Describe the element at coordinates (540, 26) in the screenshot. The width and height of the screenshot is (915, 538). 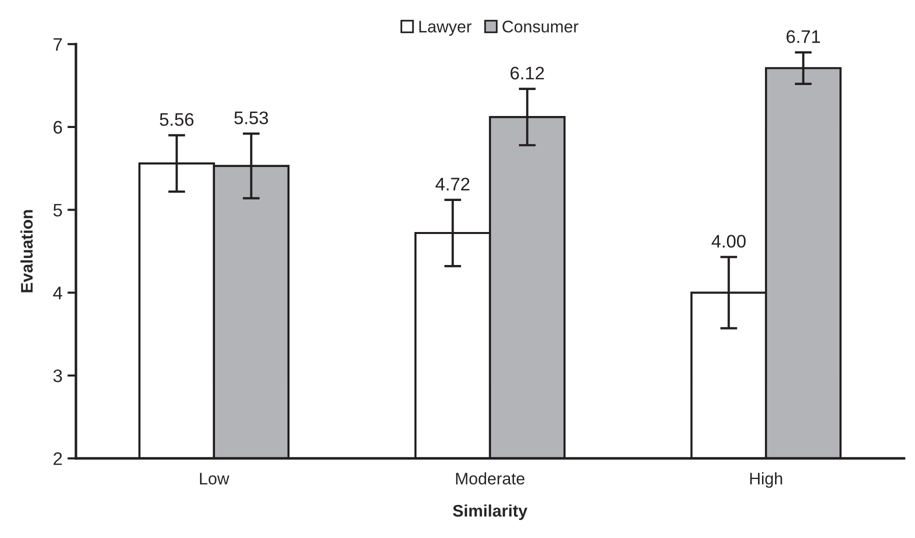
I see `legend-label: Consumer` at that location.